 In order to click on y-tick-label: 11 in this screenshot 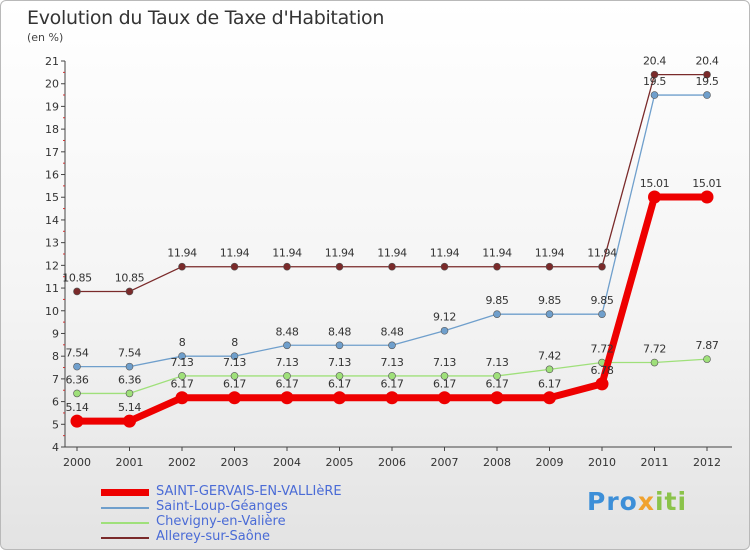, I will do `click(52, 288)`.